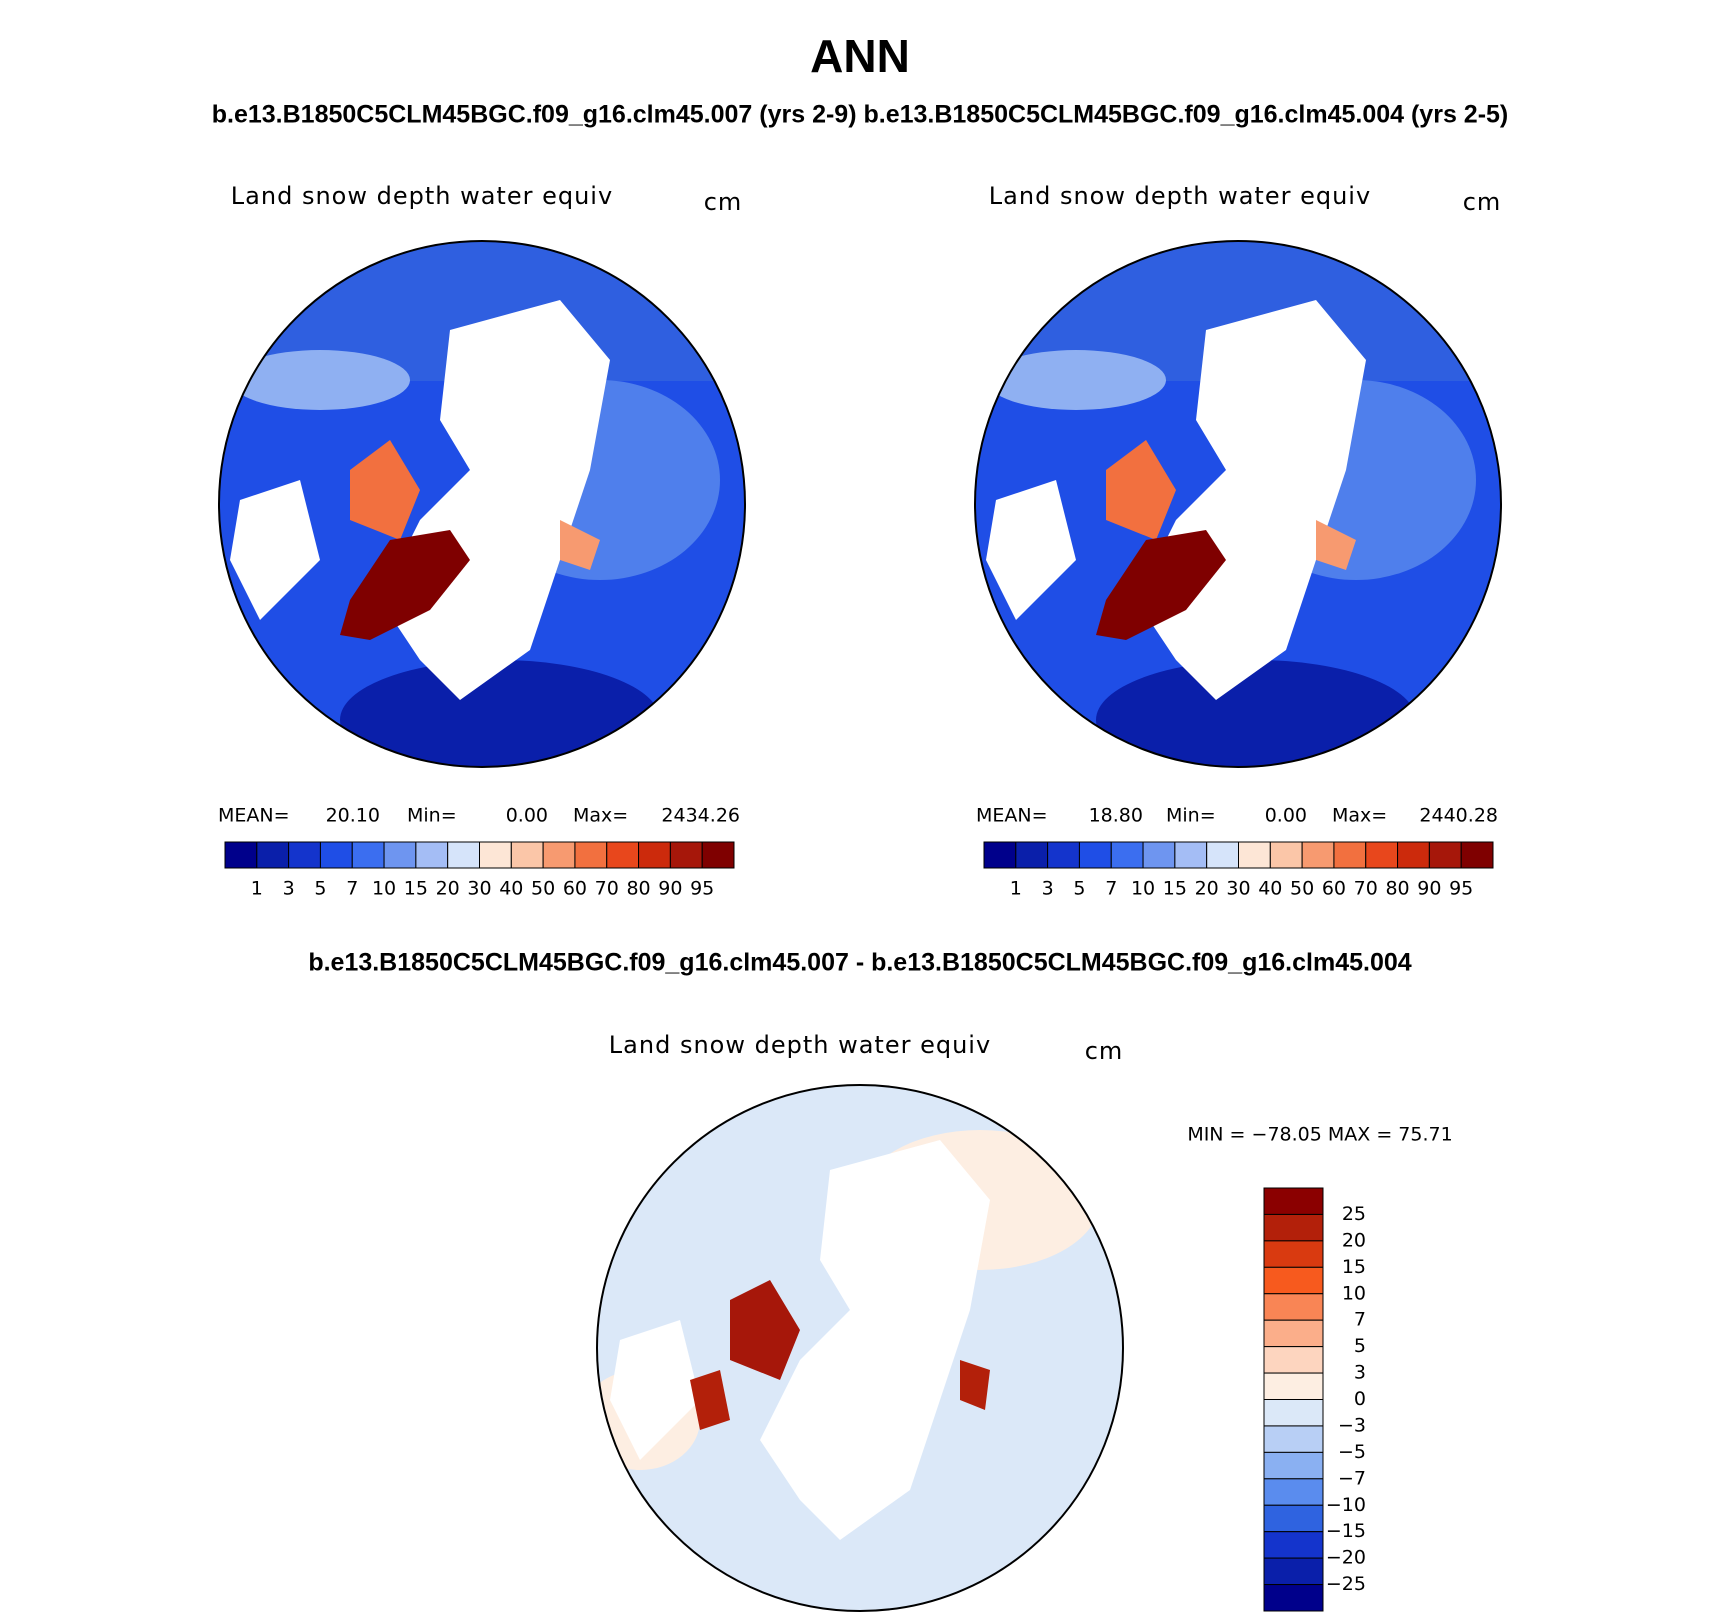  Describe the element at coordinates (1346, 1584) in the screenshot. I see `colorbar-label: −25` at that location.